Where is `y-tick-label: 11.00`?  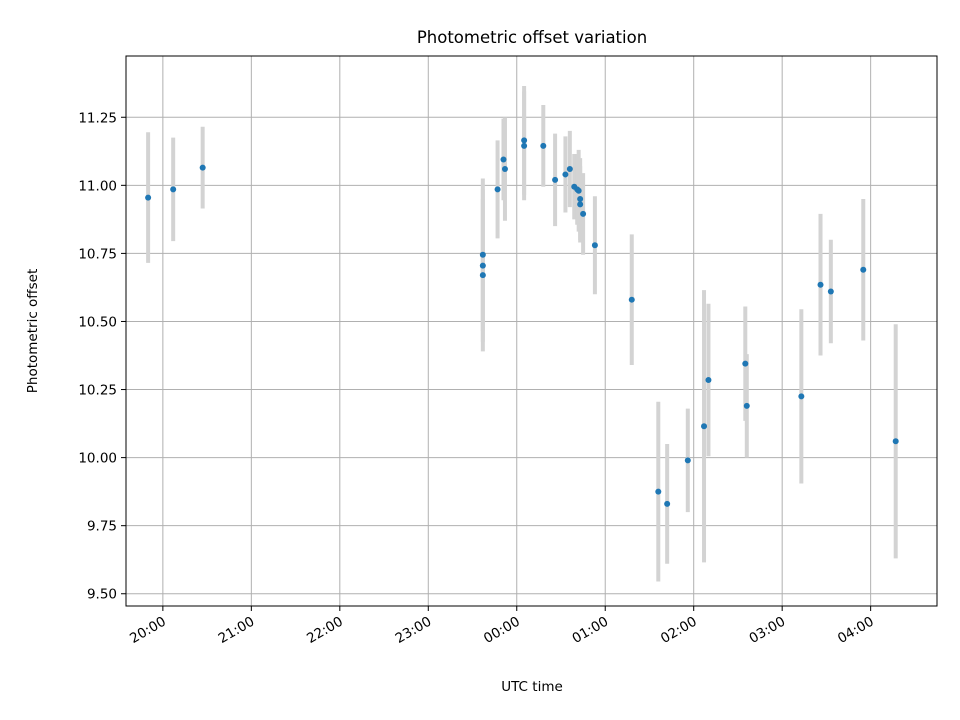 y-tick-label: 11.00 is located at coordinates (97, 186).